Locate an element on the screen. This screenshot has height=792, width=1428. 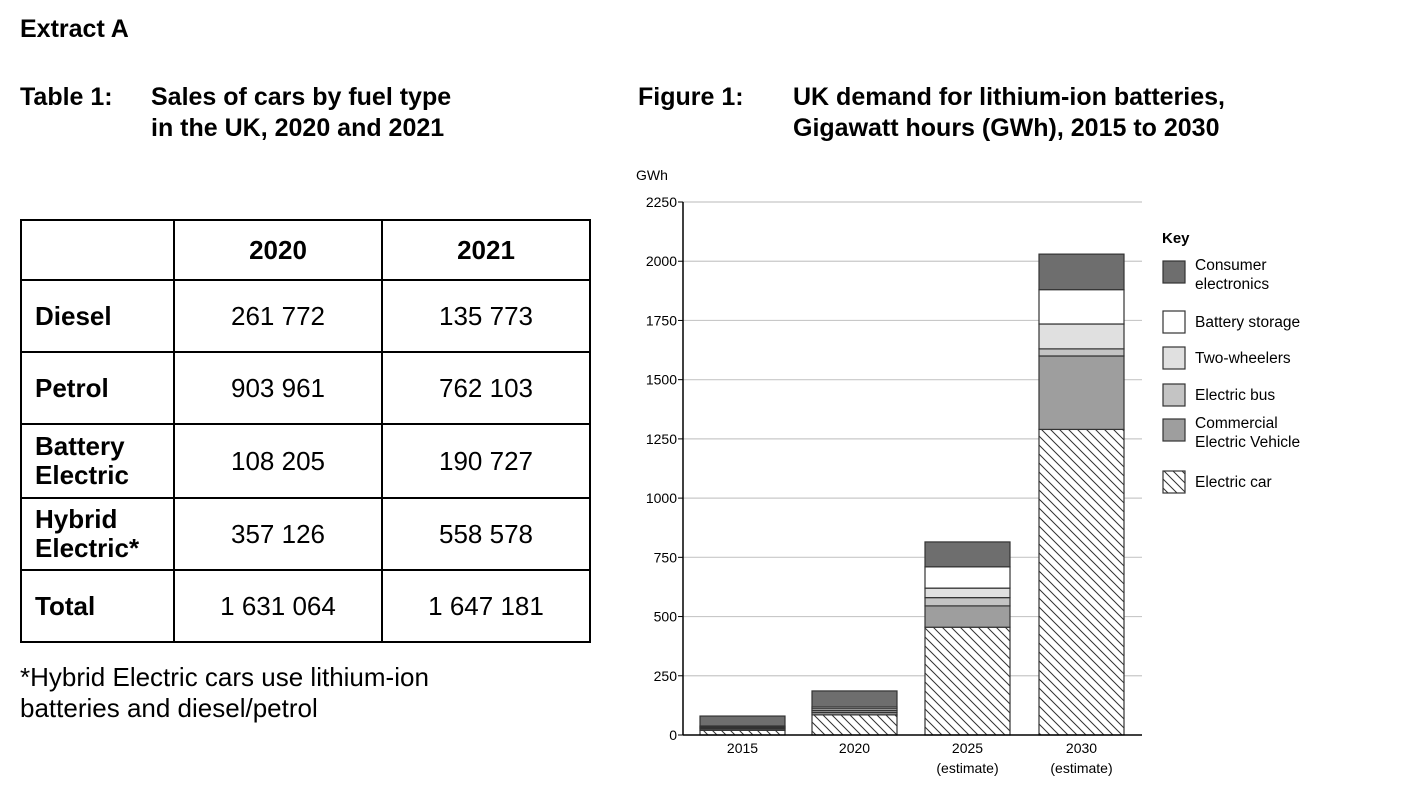
legend-title: Key is located at coordinates (1176, 238).